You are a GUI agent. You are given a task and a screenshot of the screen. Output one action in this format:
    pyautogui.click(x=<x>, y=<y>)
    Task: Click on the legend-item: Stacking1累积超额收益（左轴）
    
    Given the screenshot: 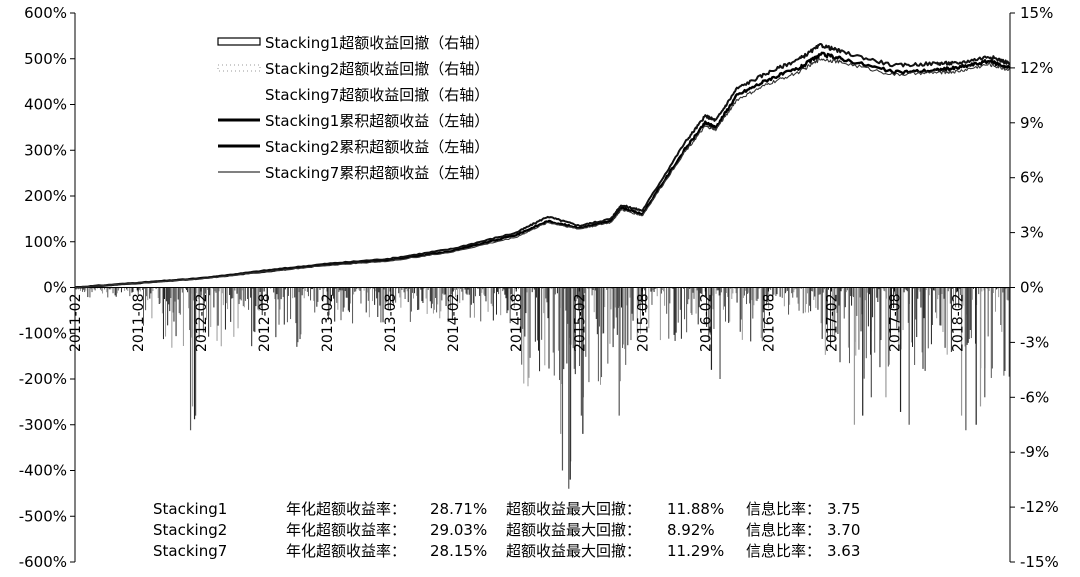 What is the action you would take?
    pyautogui.click(x=353, y=121)
    